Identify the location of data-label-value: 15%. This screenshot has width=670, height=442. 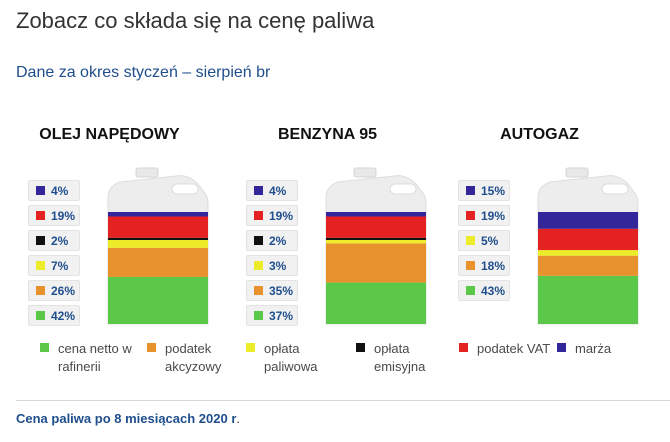
(493, 190).